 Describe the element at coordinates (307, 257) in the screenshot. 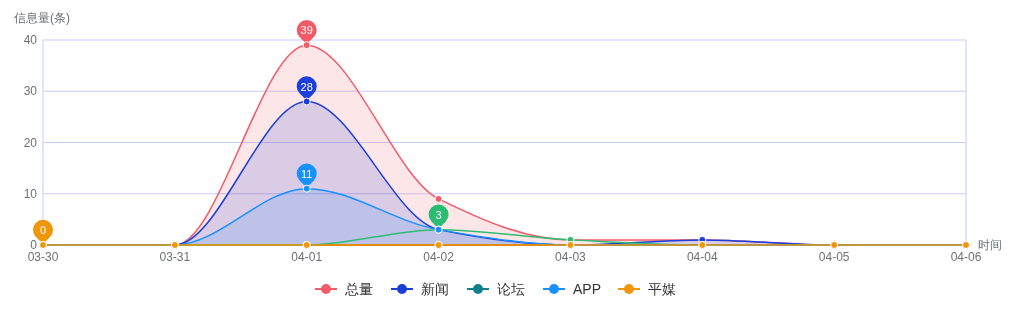

I see `x-tick-label: 04-01` at that location.